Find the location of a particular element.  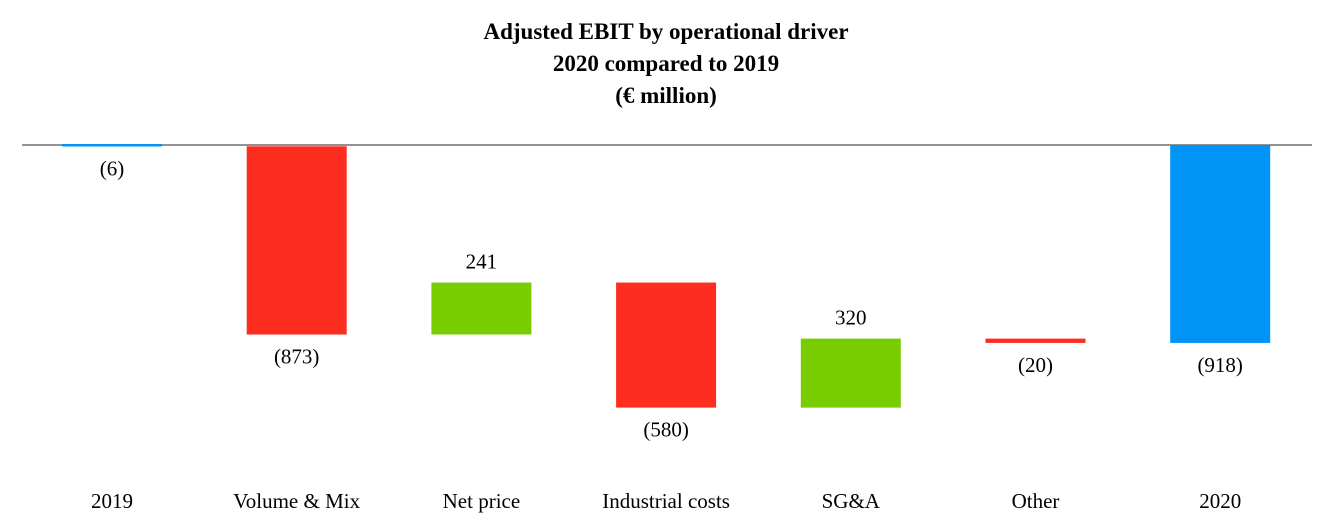

value-label-2019: (6) is located at coordinates (112, 169).